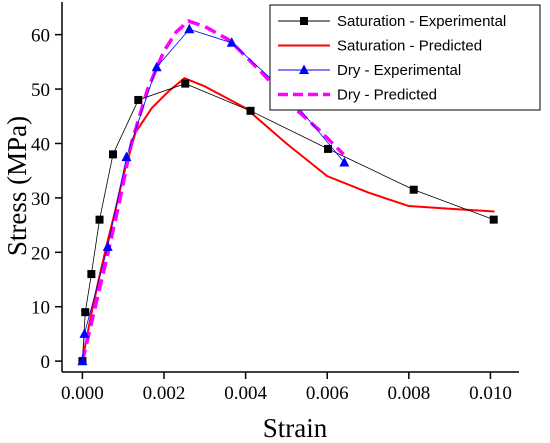 This screenshot has height=443, width=550. I want to click on y-tick-label: 50, so click(40, 90).